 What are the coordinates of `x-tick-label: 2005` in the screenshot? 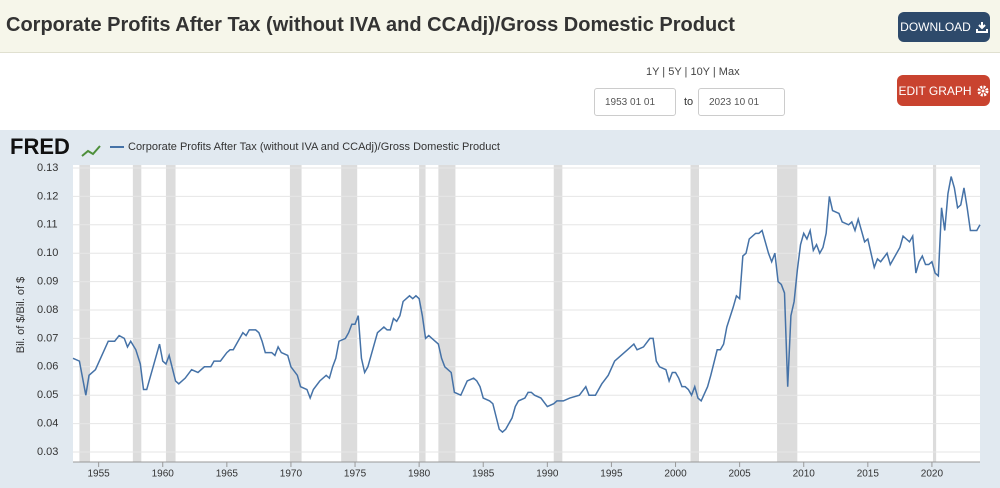 It's located at (740, 474).